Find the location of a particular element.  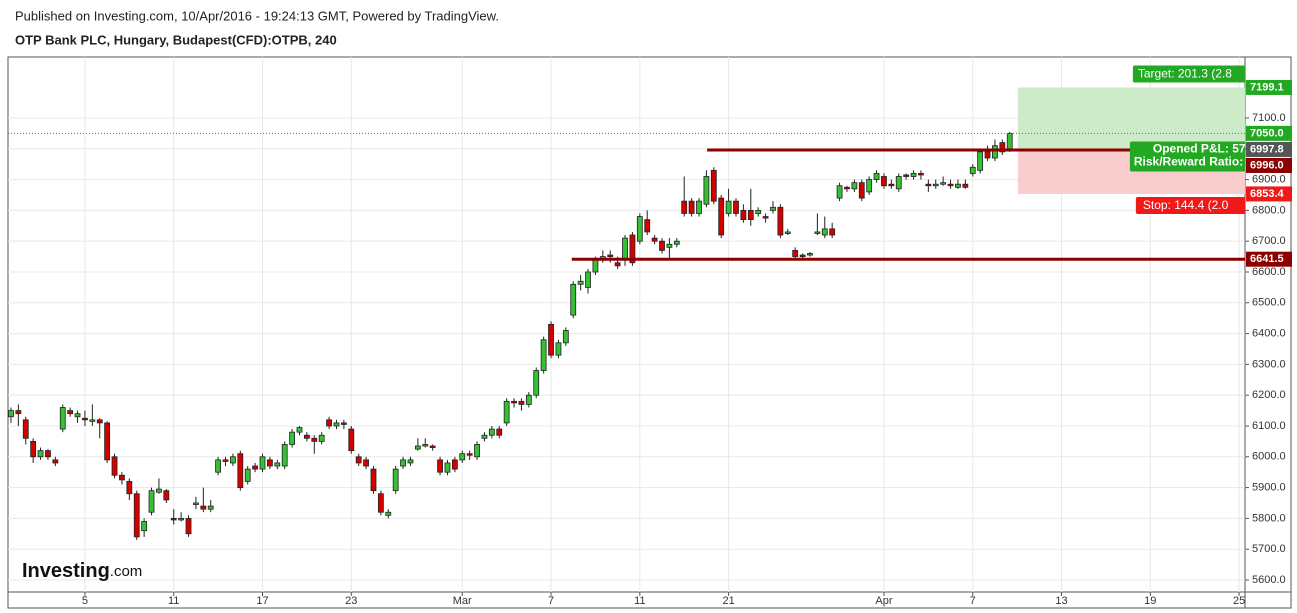

pnl-box is located at coordinates (1187, 156).